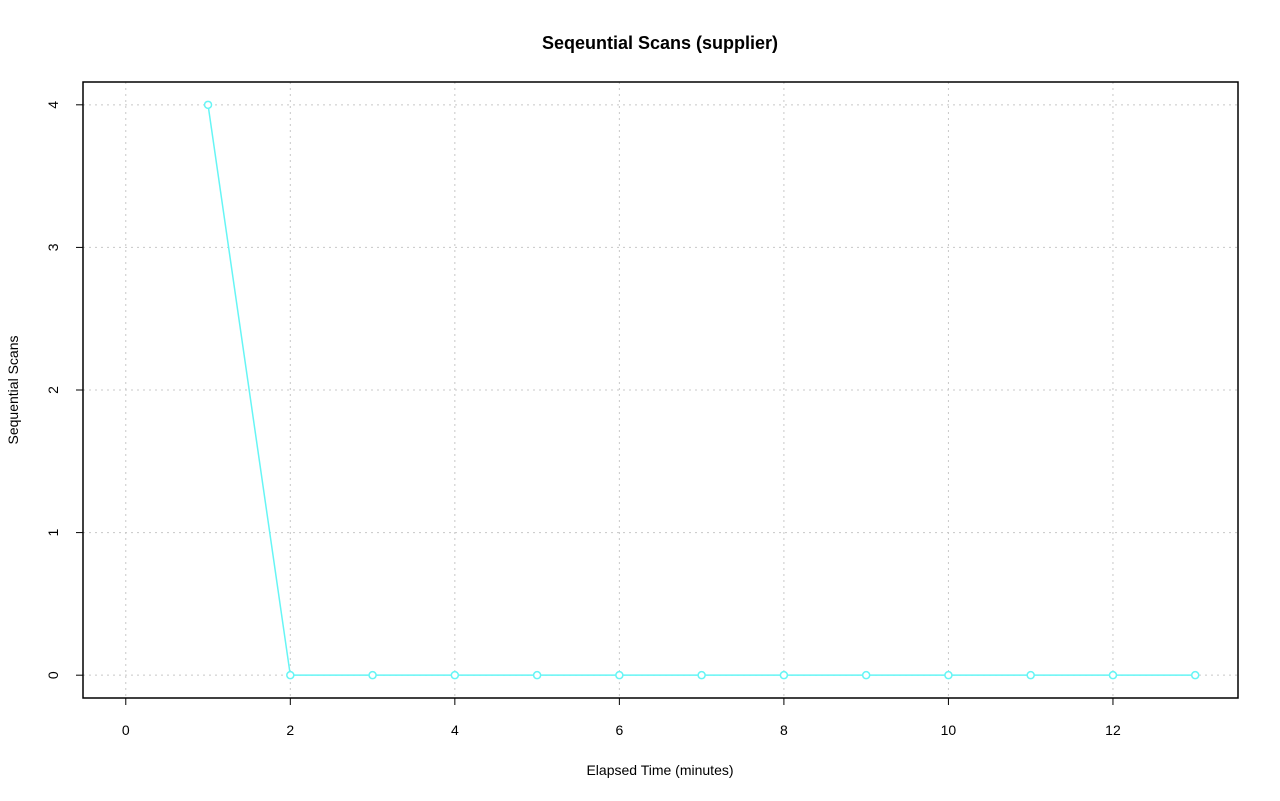 Image resolution: width=1280 pixels, height=801 pixels. What do you see at coordinates (949, 730) in the screenshot?
I see `x-tick-label: 10` at bounding box center [949, 730].